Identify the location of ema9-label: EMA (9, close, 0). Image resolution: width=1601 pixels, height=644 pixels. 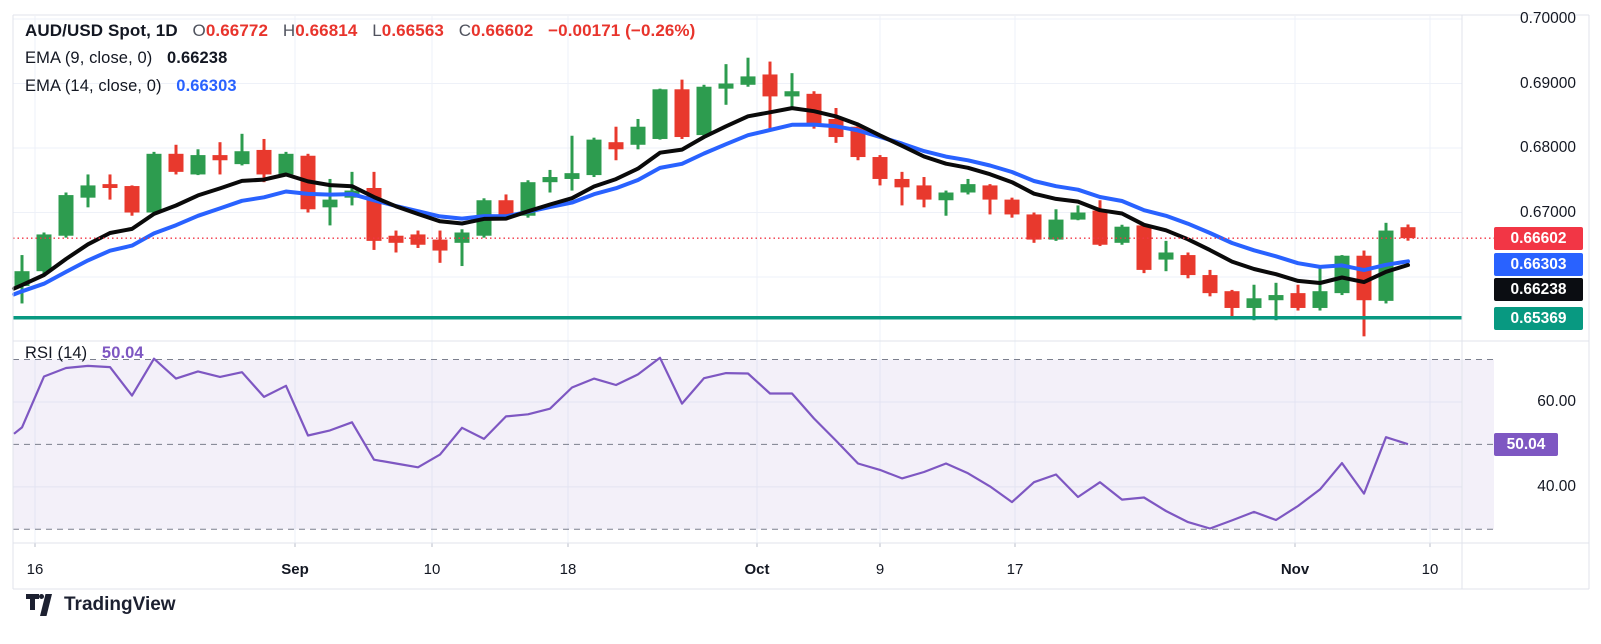
(89, 58).